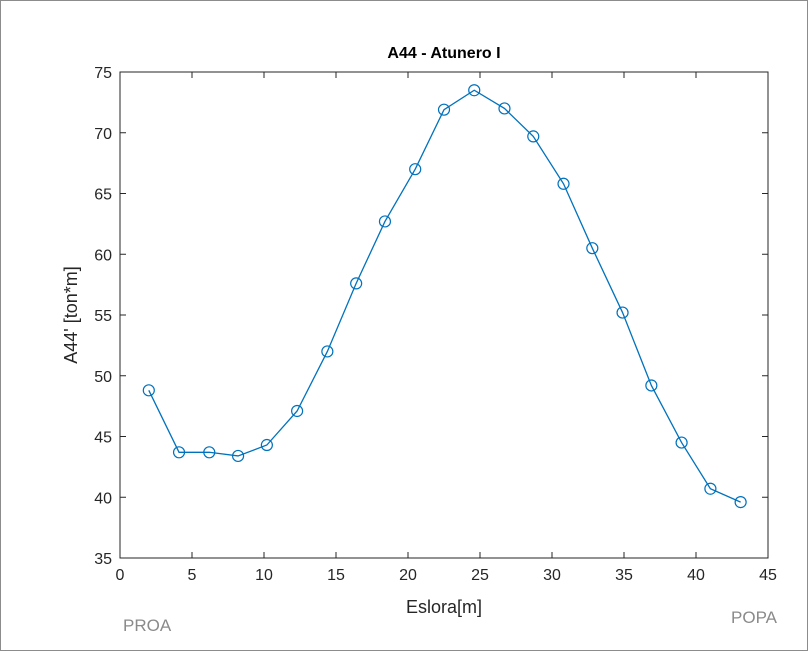  What do you see at coordinates (103, 255) in the screenshot?
I see `y-tick-label: 60` at bounding box center [103, 255].